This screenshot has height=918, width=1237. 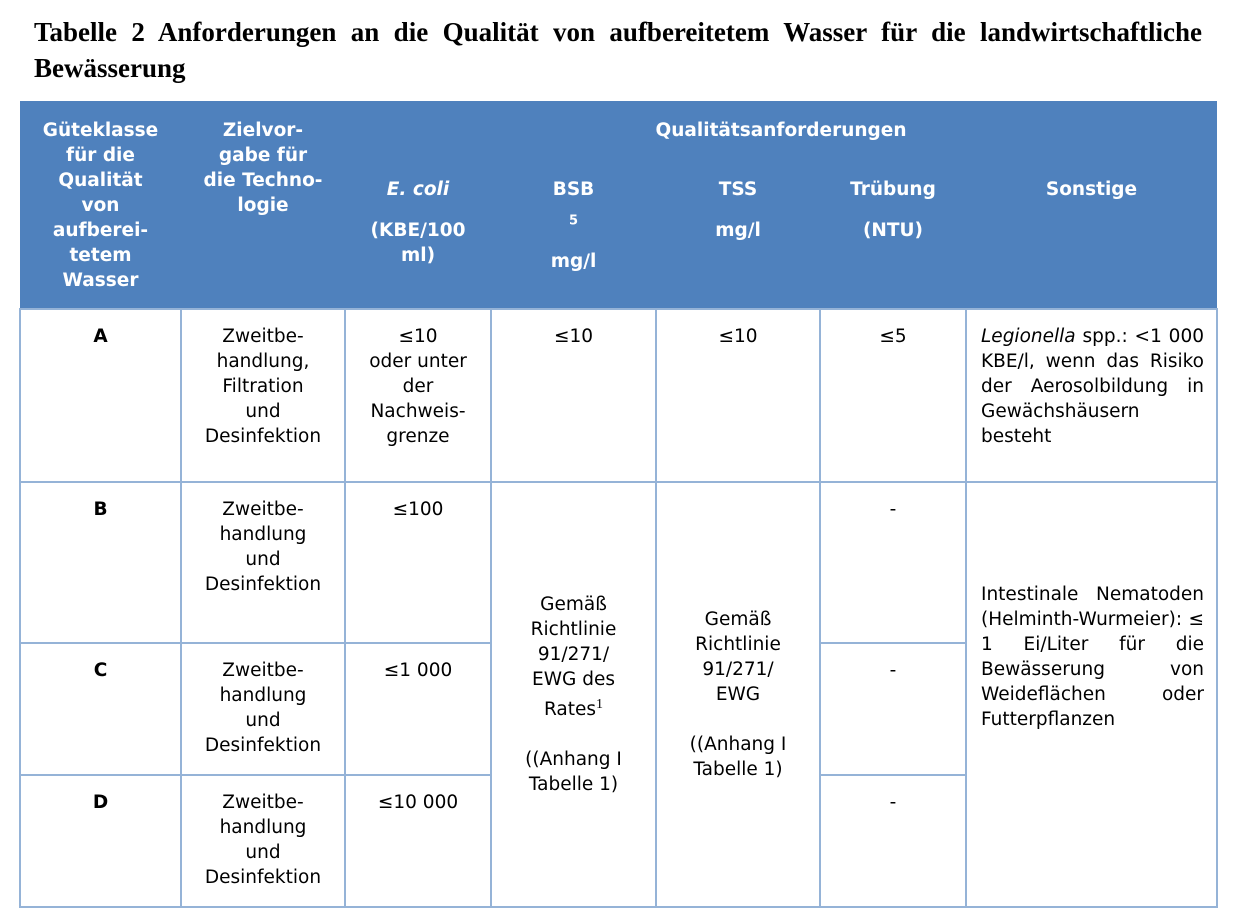 I want to click on bsb-merged-text: Gemäß Richtlinie 91/271/ EWG des Rates, so click(x=573, y=657).